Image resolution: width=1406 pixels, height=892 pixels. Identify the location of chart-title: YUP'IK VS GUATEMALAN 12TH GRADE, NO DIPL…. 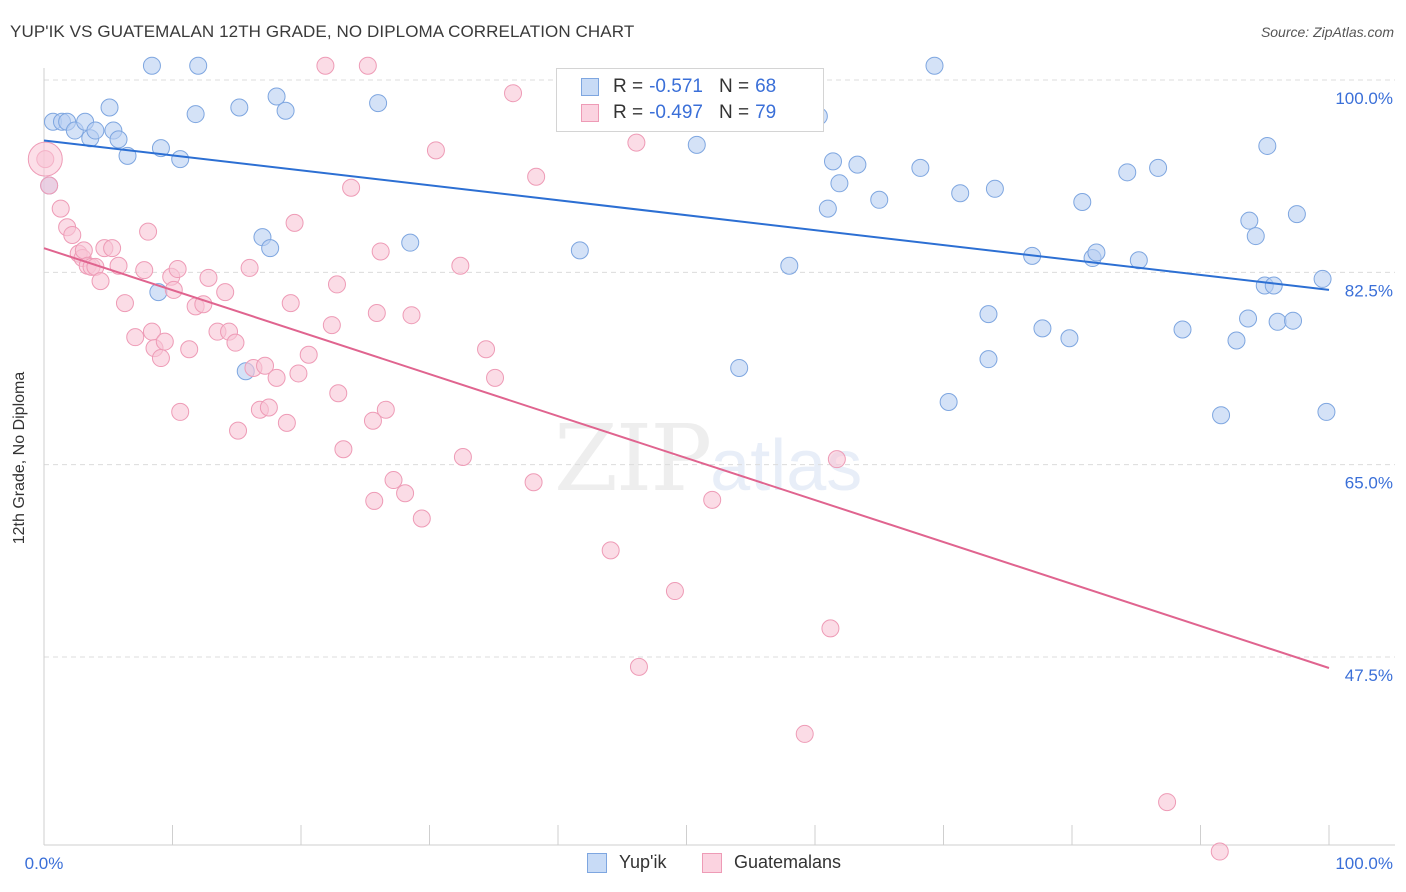
(322, 31).